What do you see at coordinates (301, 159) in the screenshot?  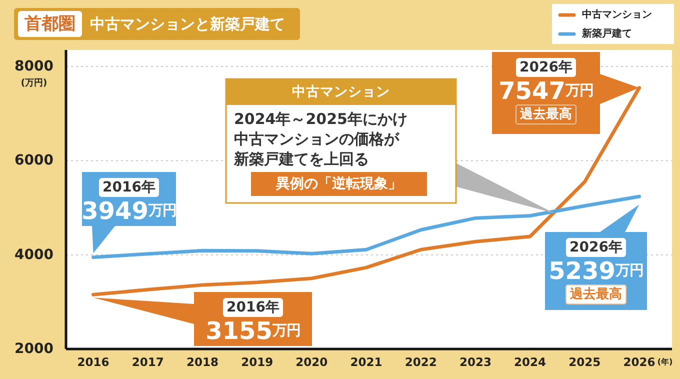 I see `annotation: 新築戸建てを上回る` at bounding box center [301, 159].